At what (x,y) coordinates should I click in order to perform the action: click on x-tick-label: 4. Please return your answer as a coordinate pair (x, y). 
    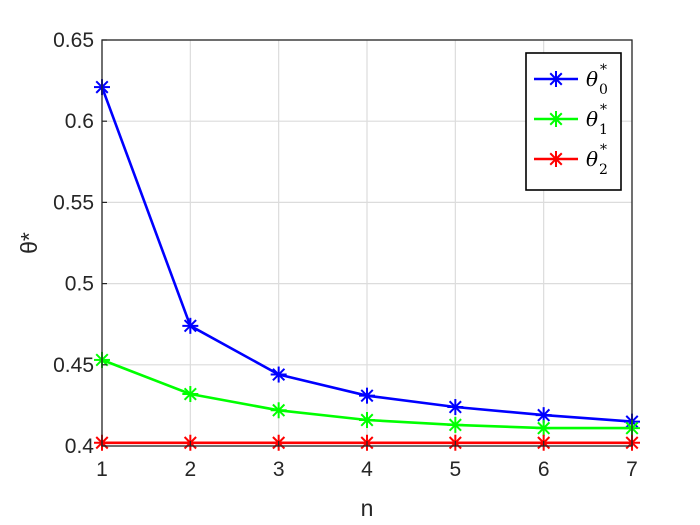
    Looking at the image, I should click on (367, 469).